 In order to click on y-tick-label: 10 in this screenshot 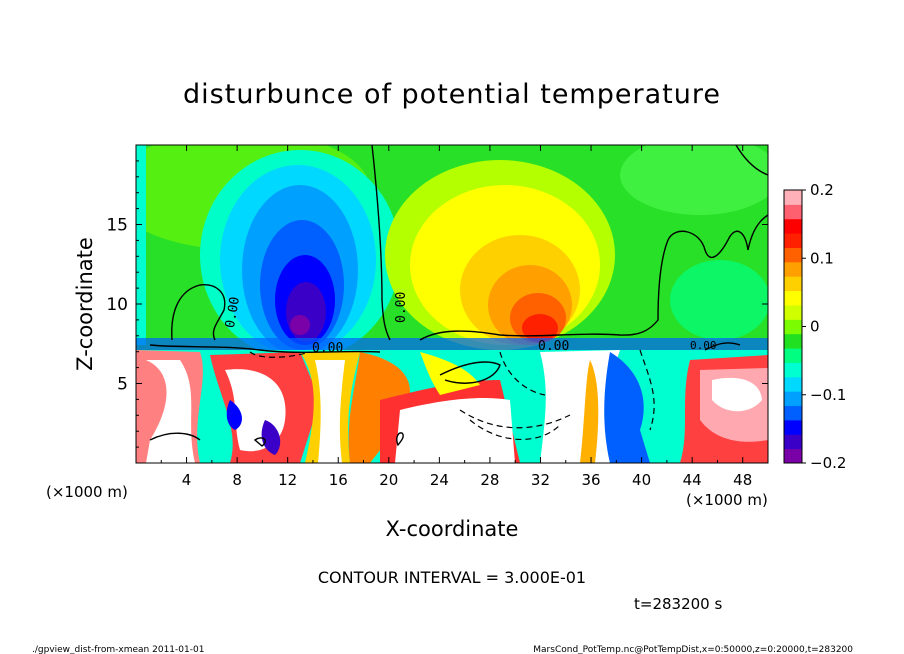, I will do `click(117, 305)`.